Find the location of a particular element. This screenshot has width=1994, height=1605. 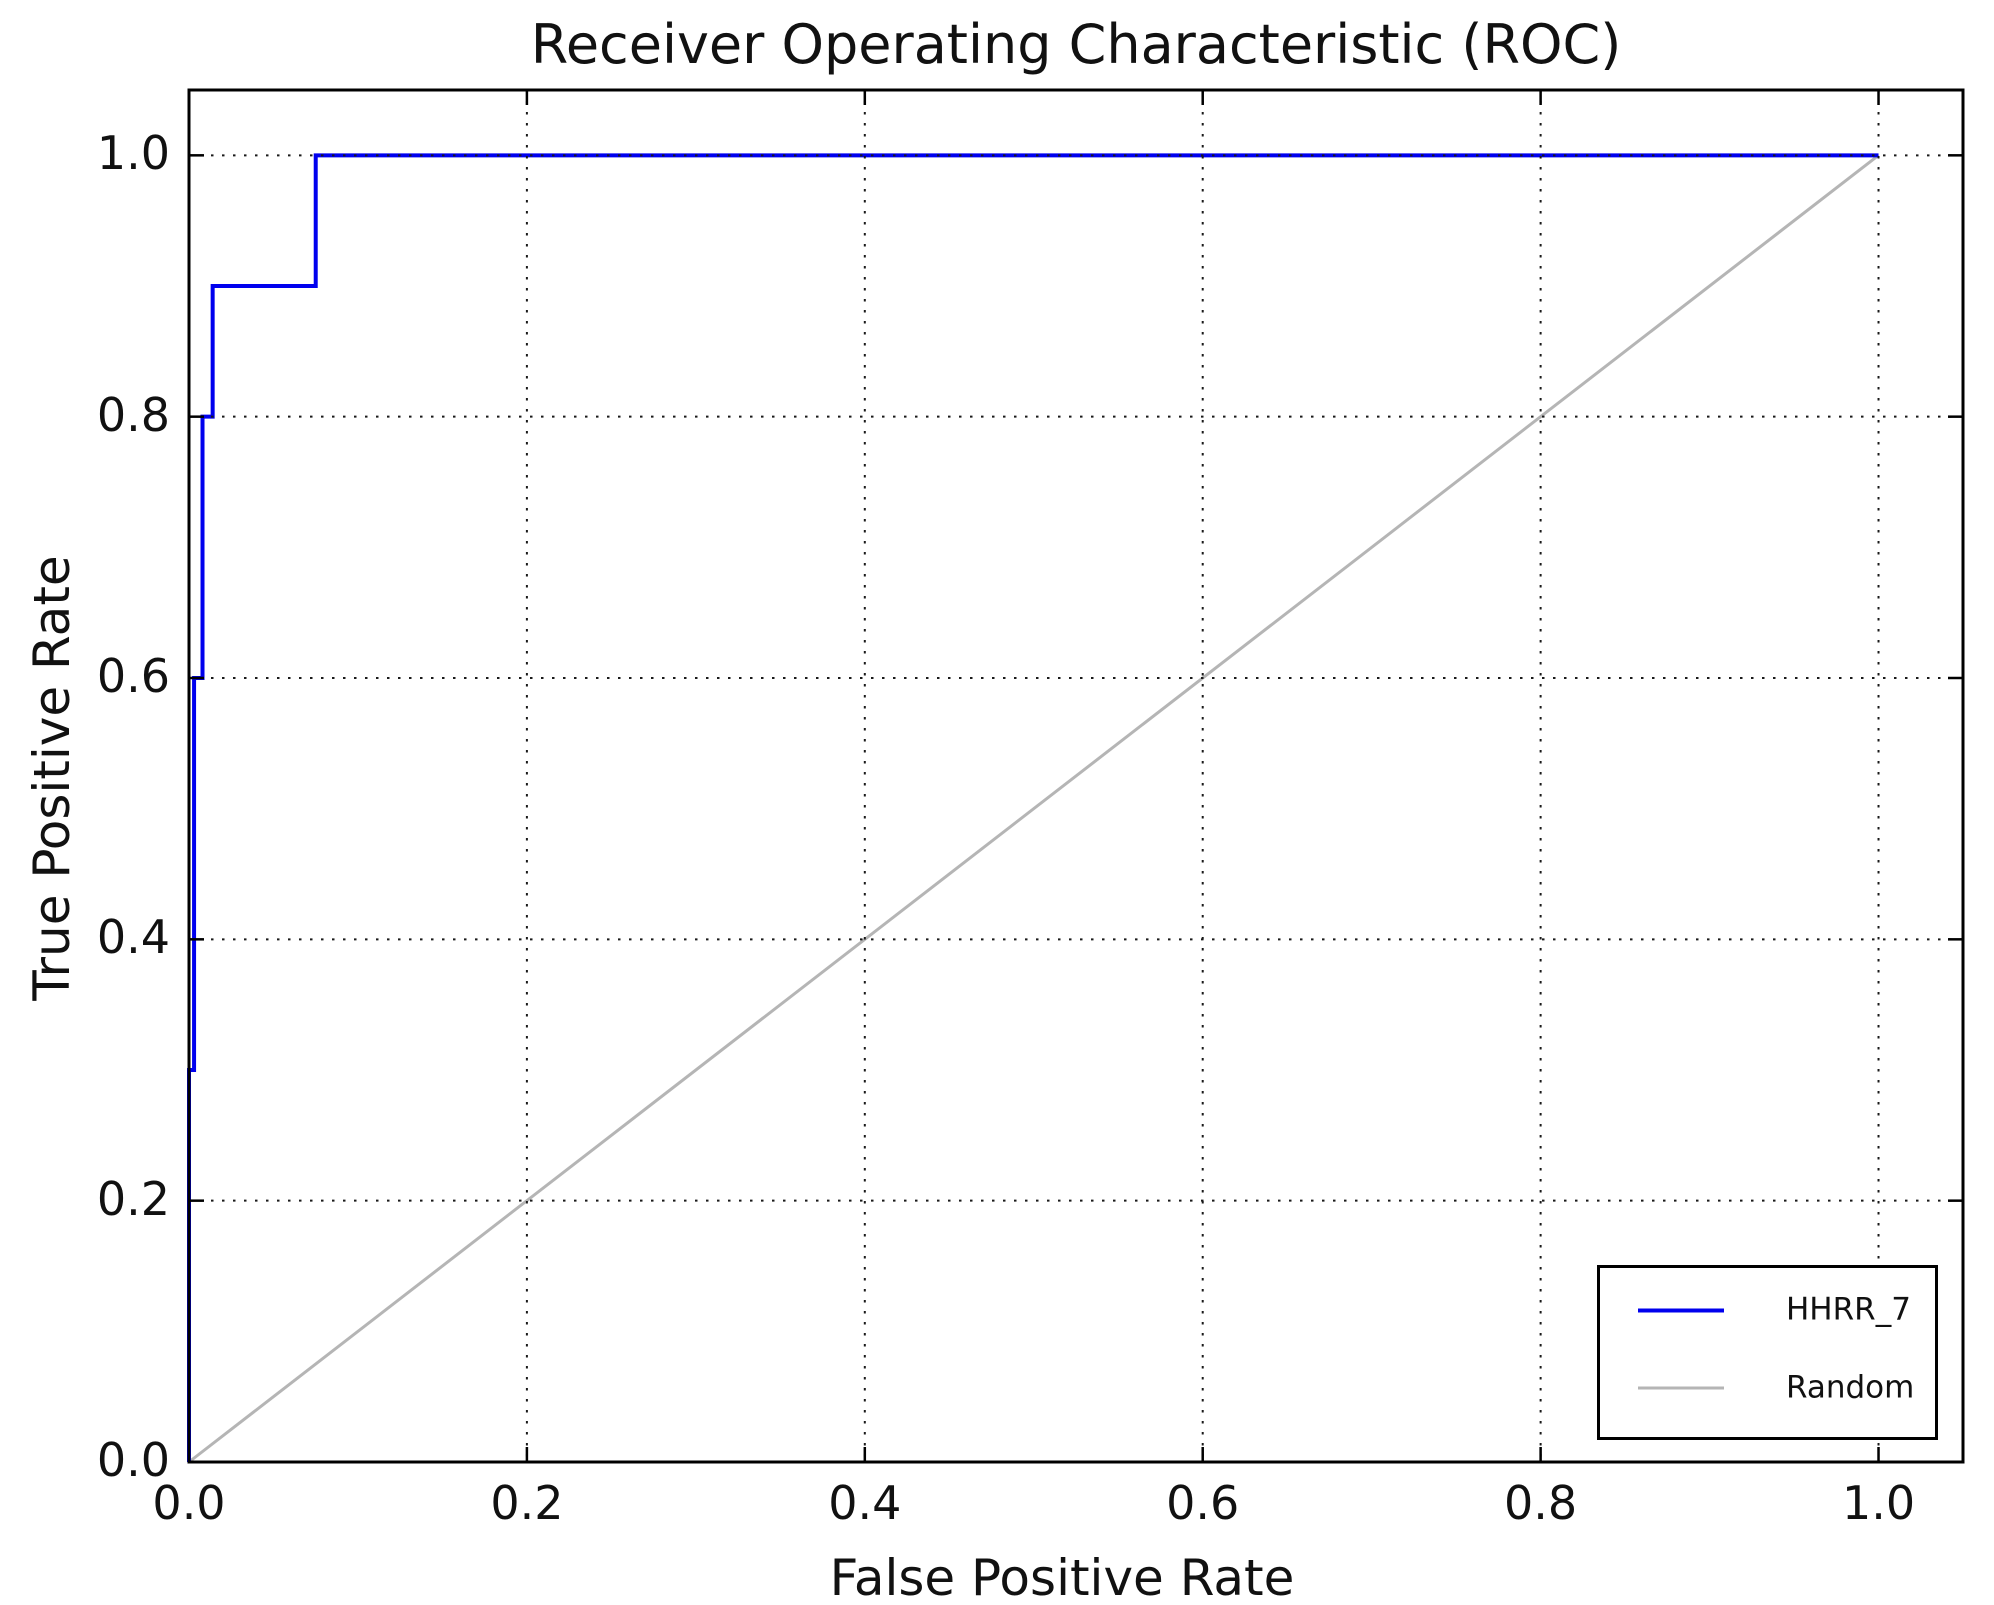

y-tick-label: 0.0 is located at coordinates (133, 1460).